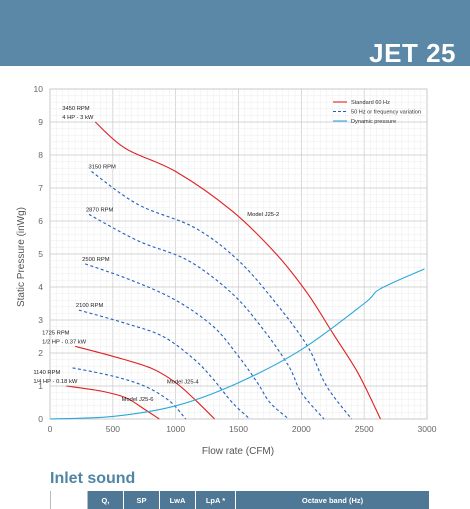 The height and width of the screenshot is (509, 470). Describe the element at coordinates (40, 254) in the screenshot. I see `y-tick-label: 5` at that location.